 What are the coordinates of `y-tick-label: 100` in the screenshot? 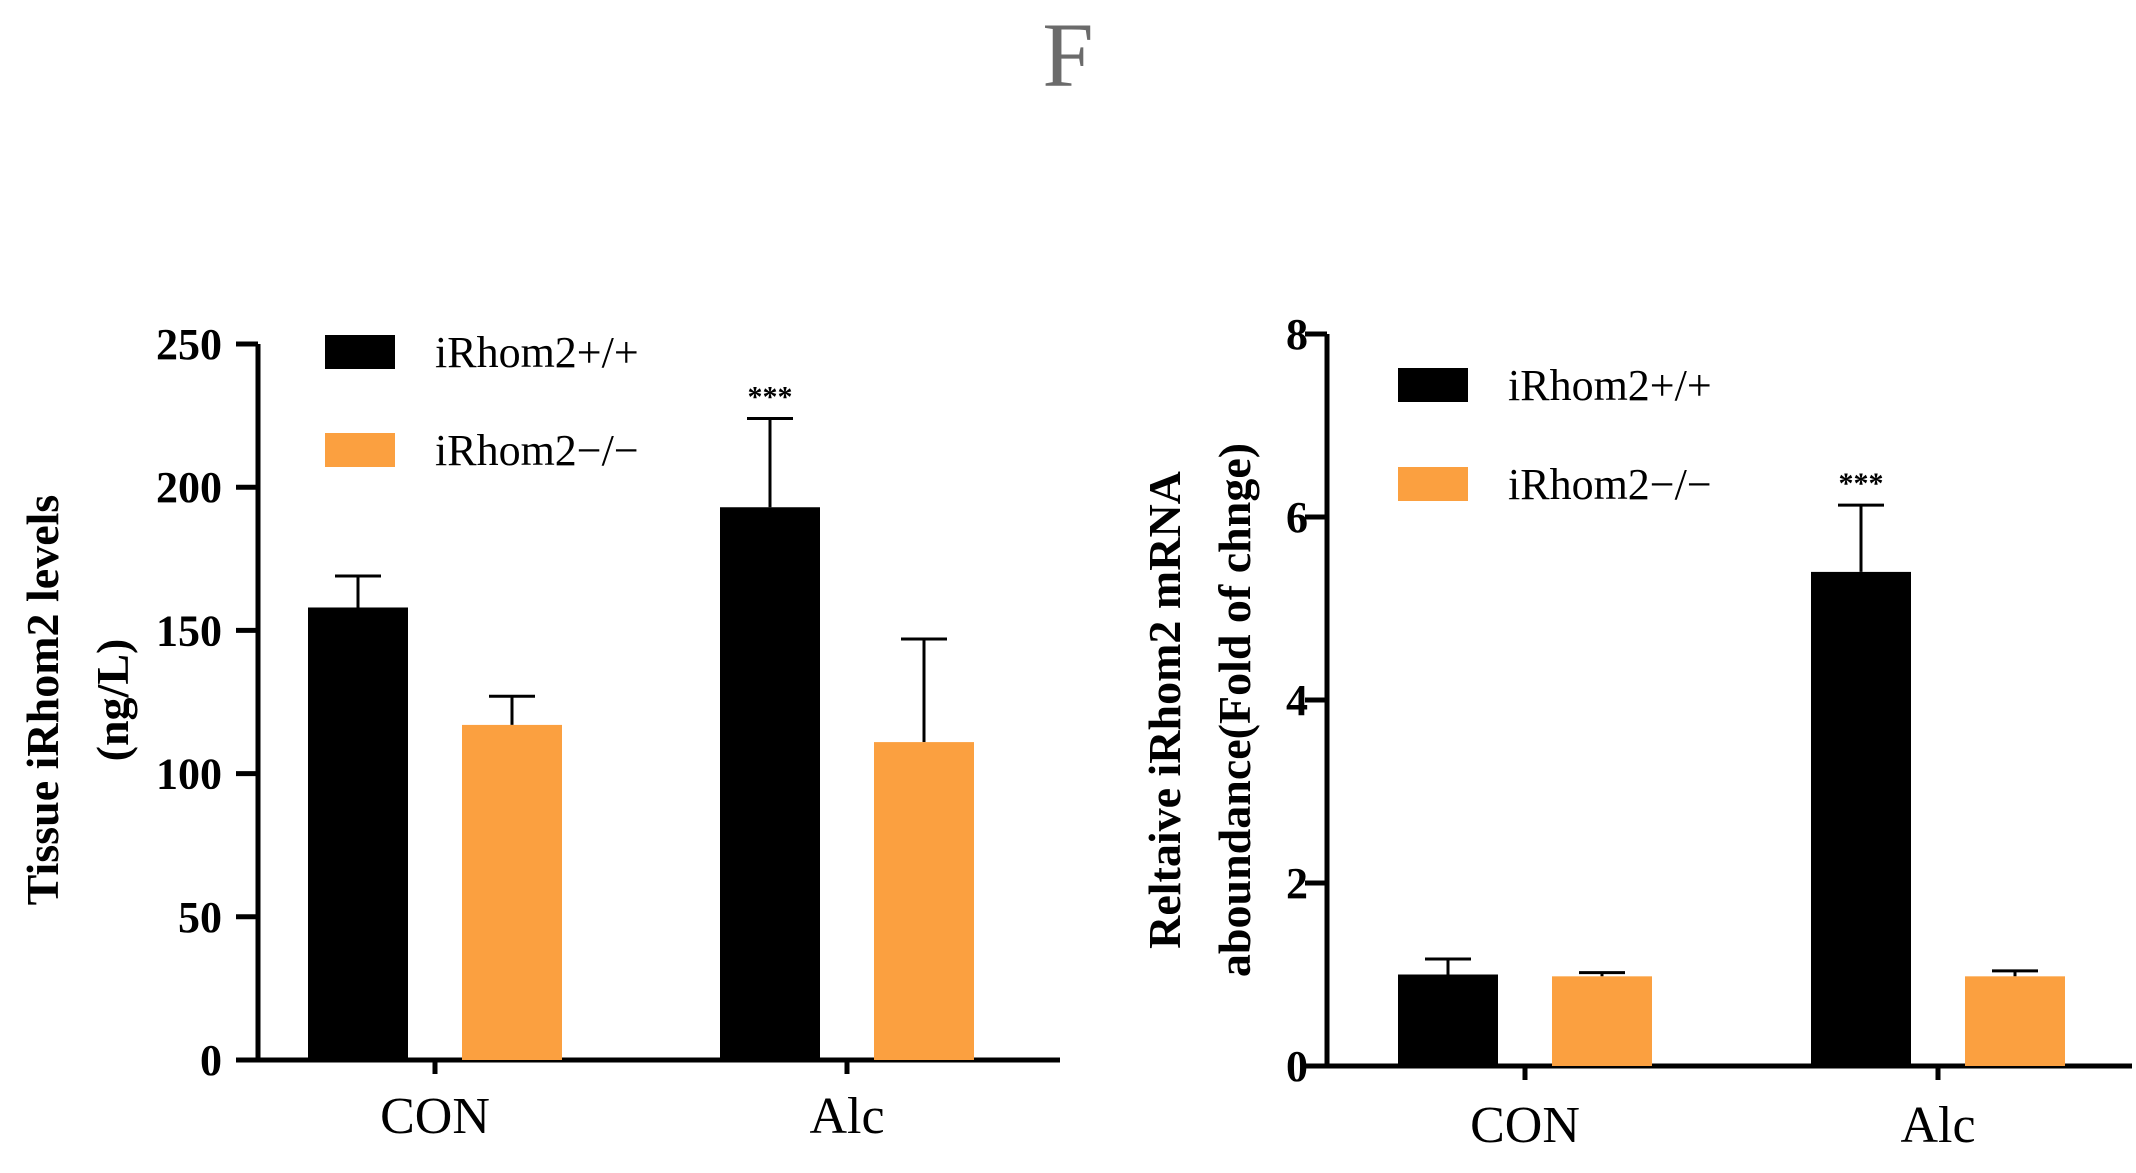 It's located at (189, 774).